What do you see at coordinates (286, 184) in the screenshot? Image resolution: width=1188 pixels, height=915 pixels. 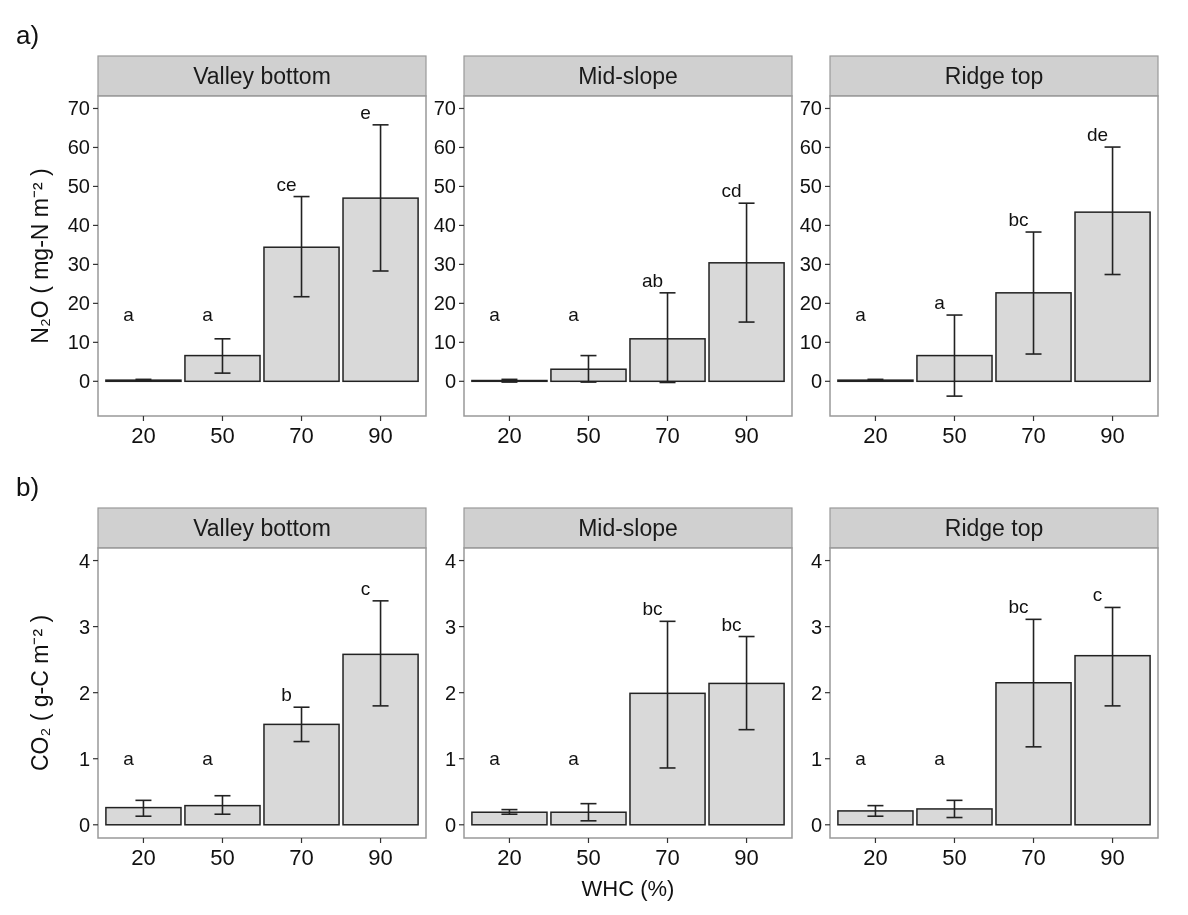 I see `annotation: ce` at bounding box center [286, 184].